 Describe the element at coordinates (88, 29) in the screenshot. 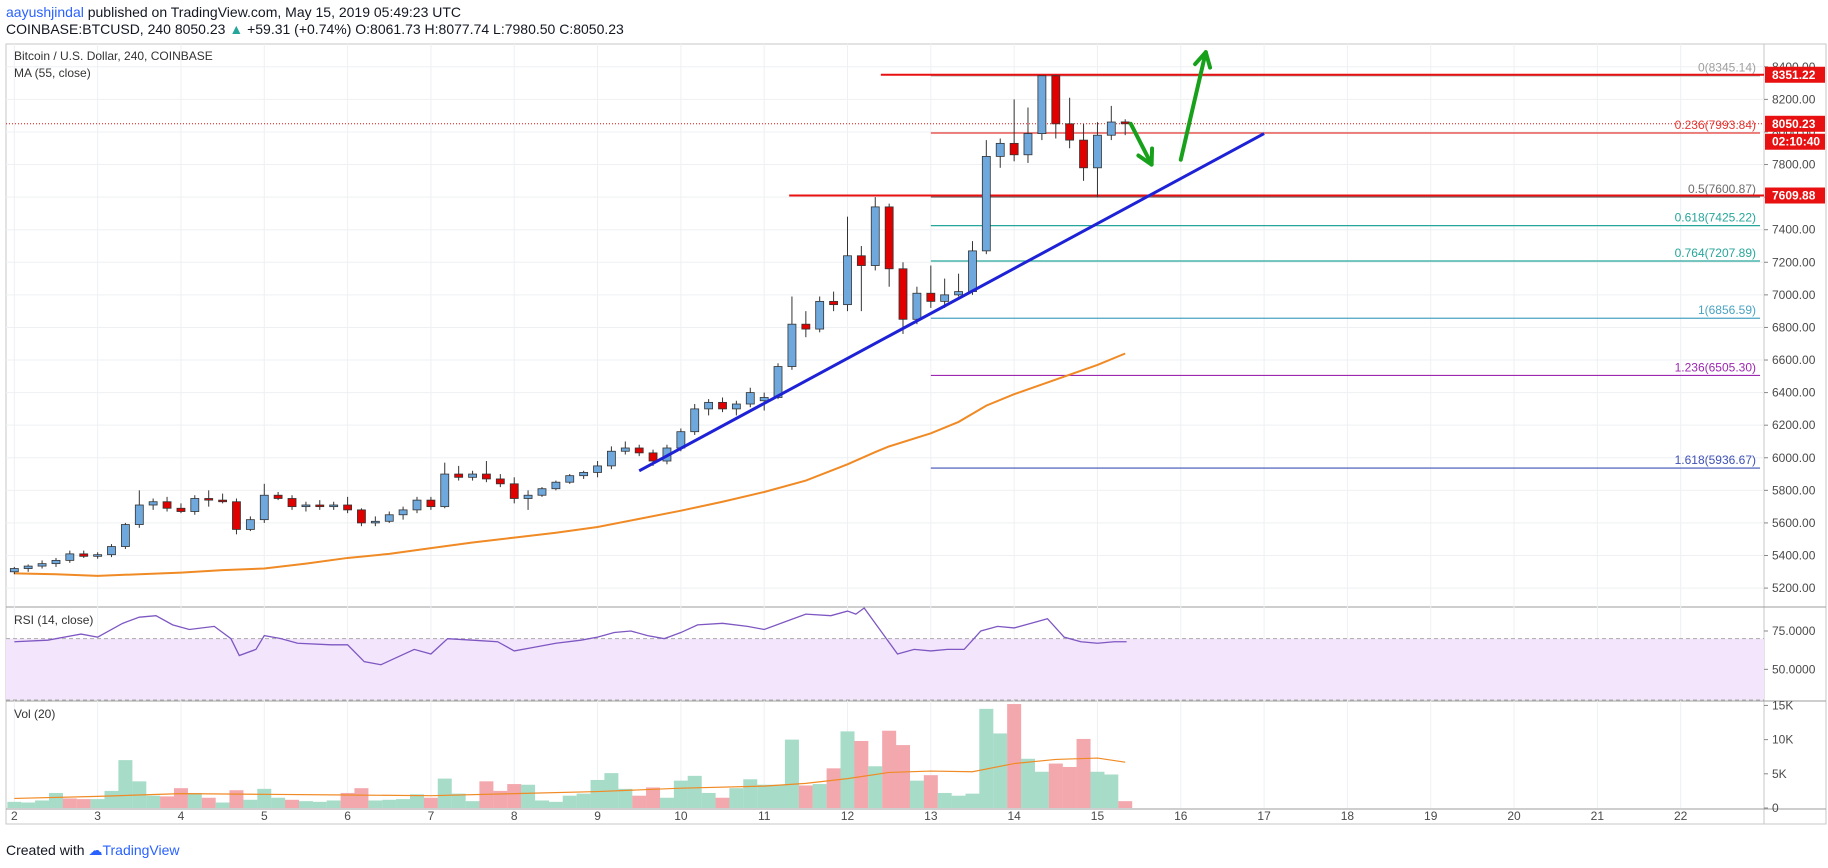

I see `symbol-name: COINBASE:BTCUSD, 240` at that location.